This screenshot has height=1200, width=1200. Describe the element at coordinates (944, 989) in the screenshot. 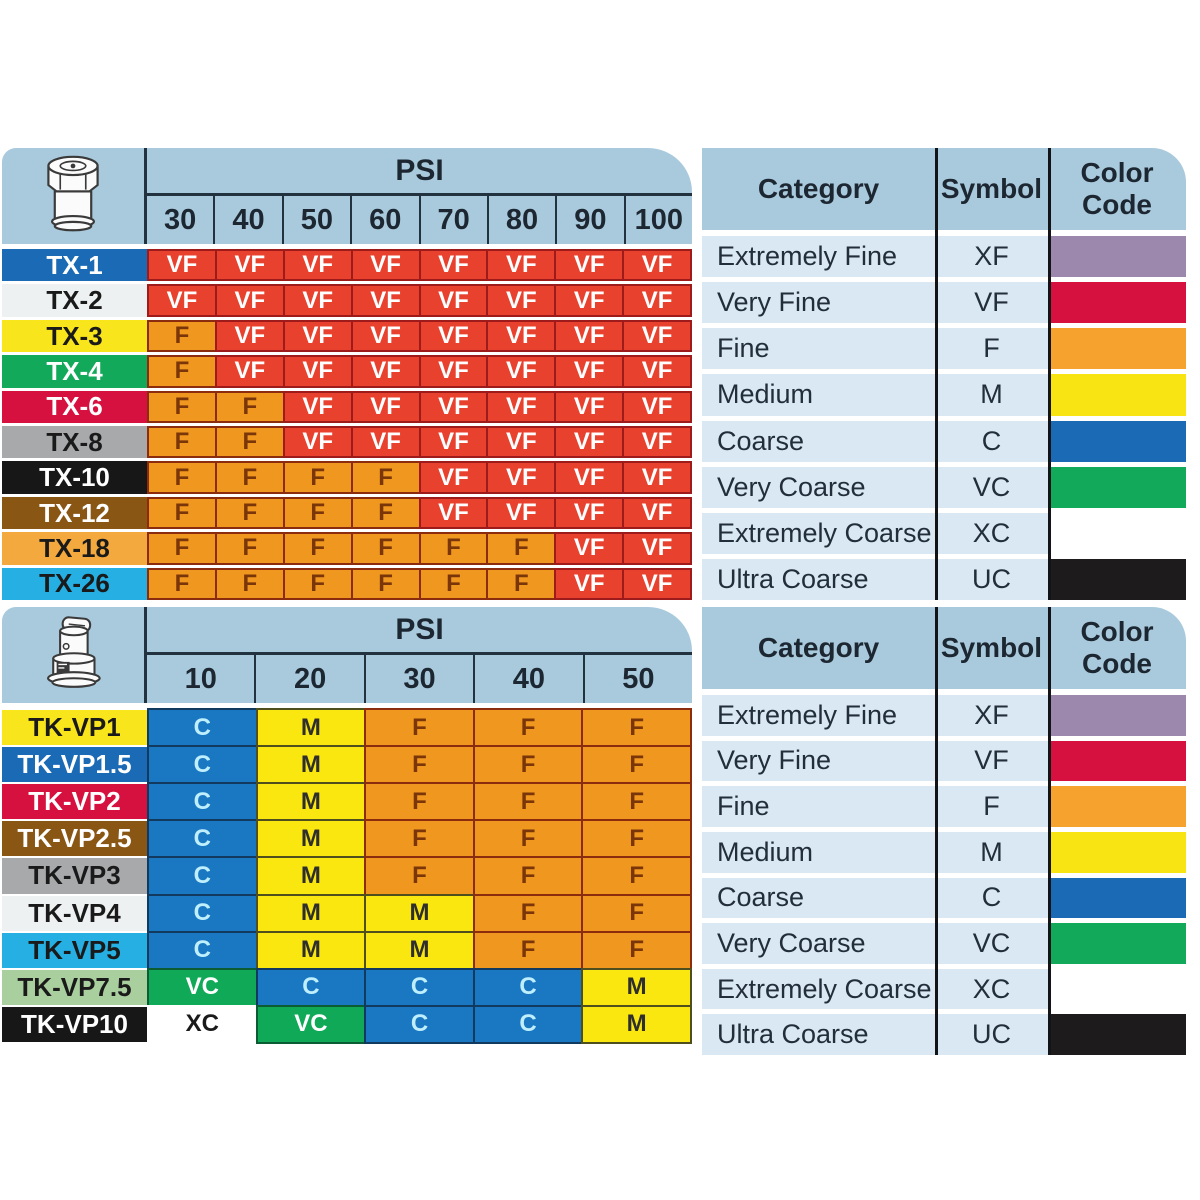

I see `legend-row: Extremely Coarse XC` at that location.